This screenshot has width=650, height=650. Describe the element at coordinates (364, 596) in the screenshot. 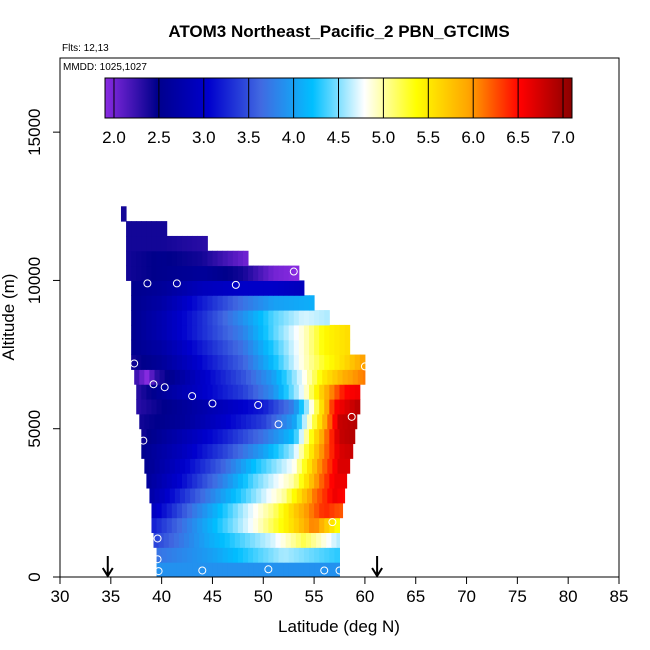

I see `x-tick-label: 60` at that location.